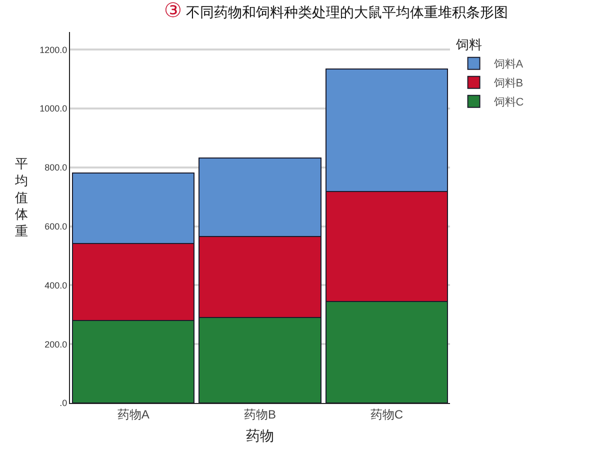 This screenshot has height=469, width=600. I want to click on y-tick-label: 400.0, so click(56, 285).